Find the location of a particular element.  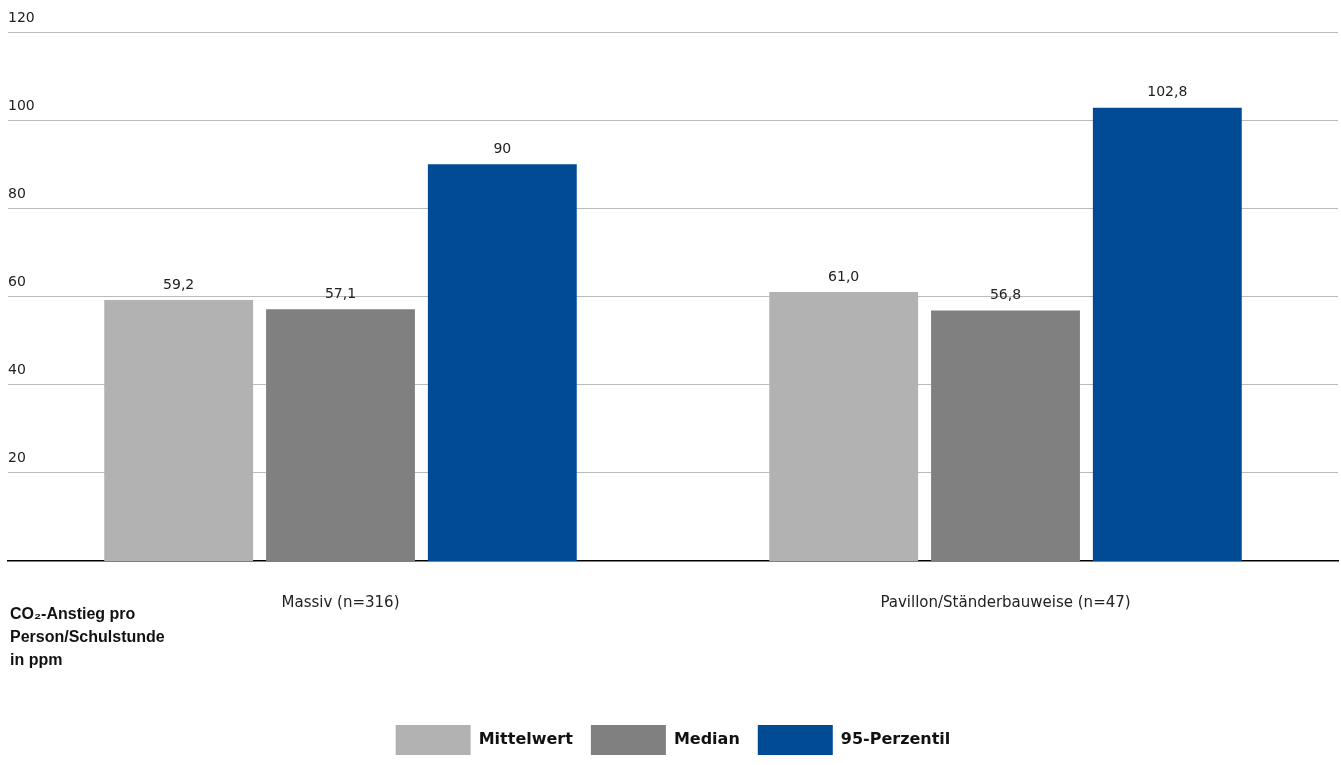

y-tick-label: 20 is located at coordinates (17, 457).